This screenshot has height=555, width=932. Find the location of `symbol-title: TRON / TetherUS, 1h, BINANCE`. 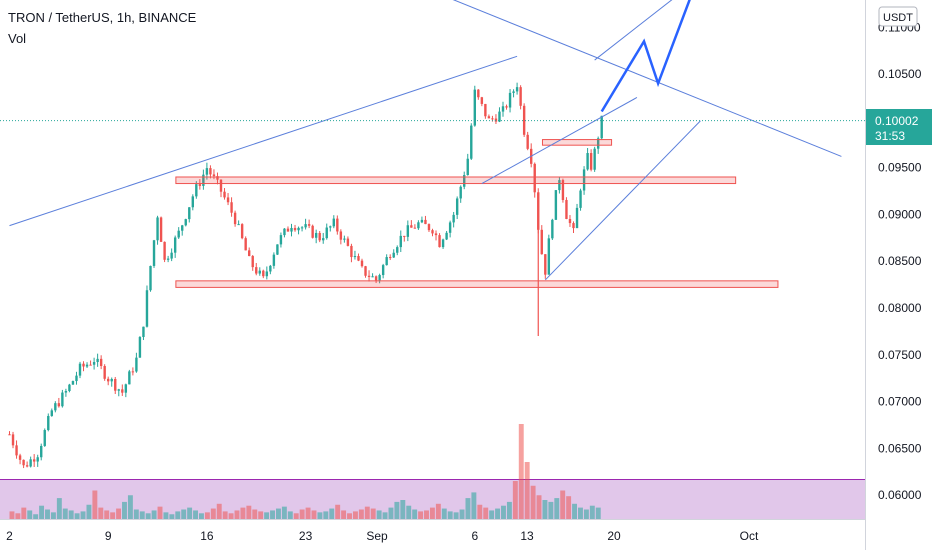

symbol-title: TRON / TetherUS, 1h, BINANCE is located at coordinates (102, 17).